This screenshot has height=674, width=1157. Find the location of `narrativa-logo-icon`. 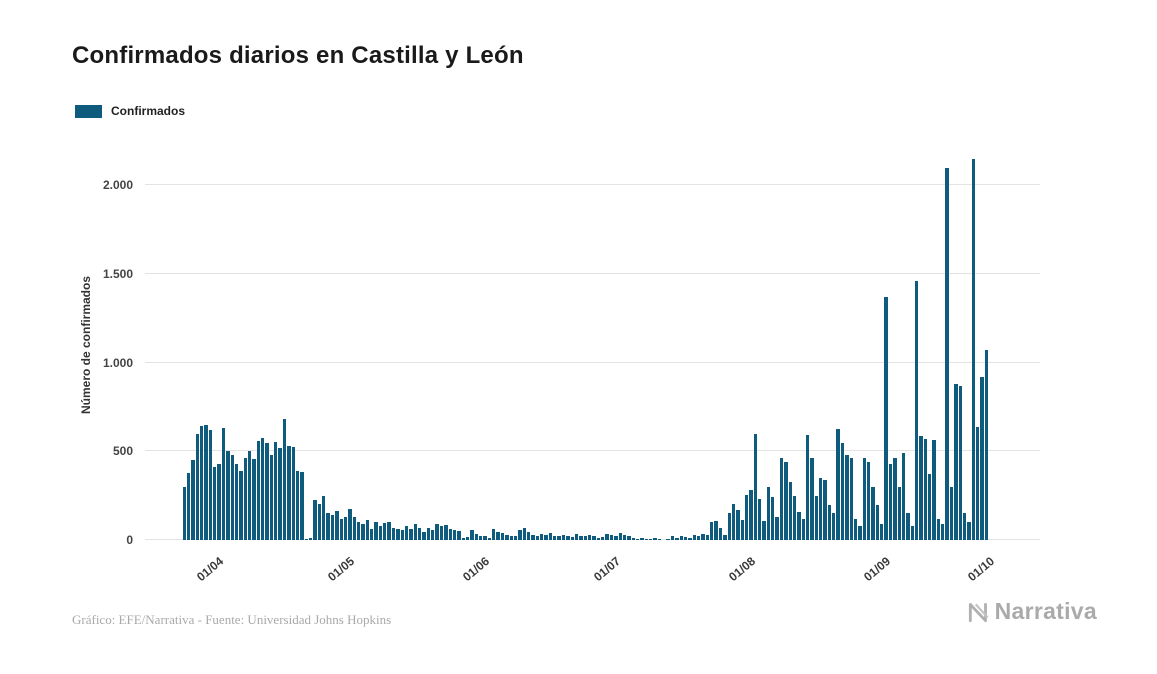

narrativa-logo-icon is located at coordinates (979, 612).